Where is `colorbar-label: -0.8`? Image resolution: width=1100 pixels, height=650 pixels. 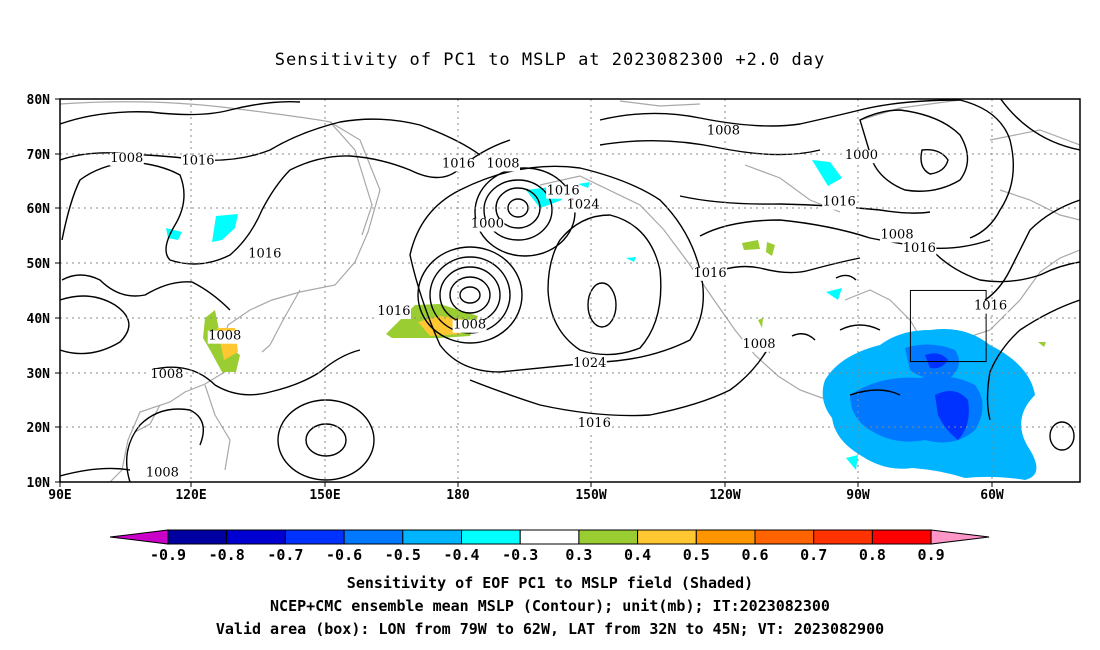 colorbar-label: -0.8 is located at coordinates (227, 555).